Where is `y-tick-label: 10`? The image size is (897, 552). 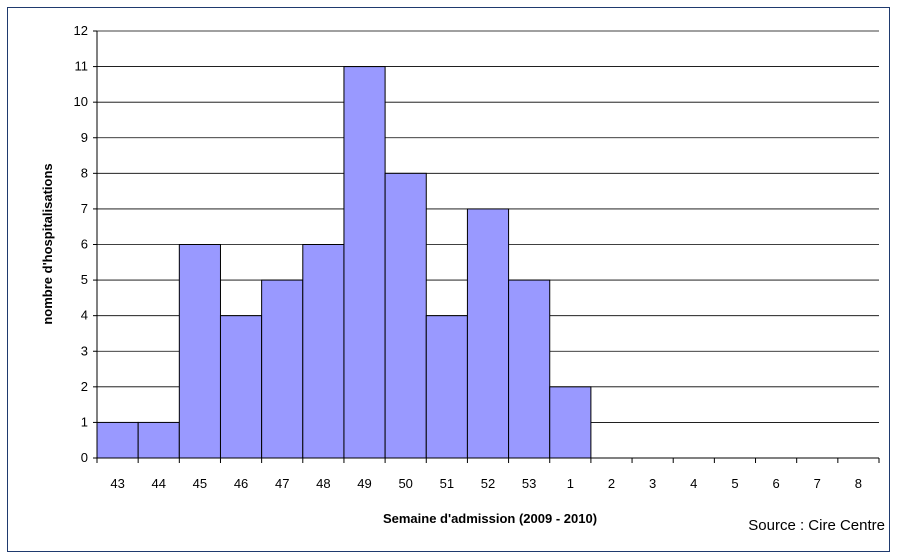 y-tick-label: 10 is located at coordinates (81, 101).